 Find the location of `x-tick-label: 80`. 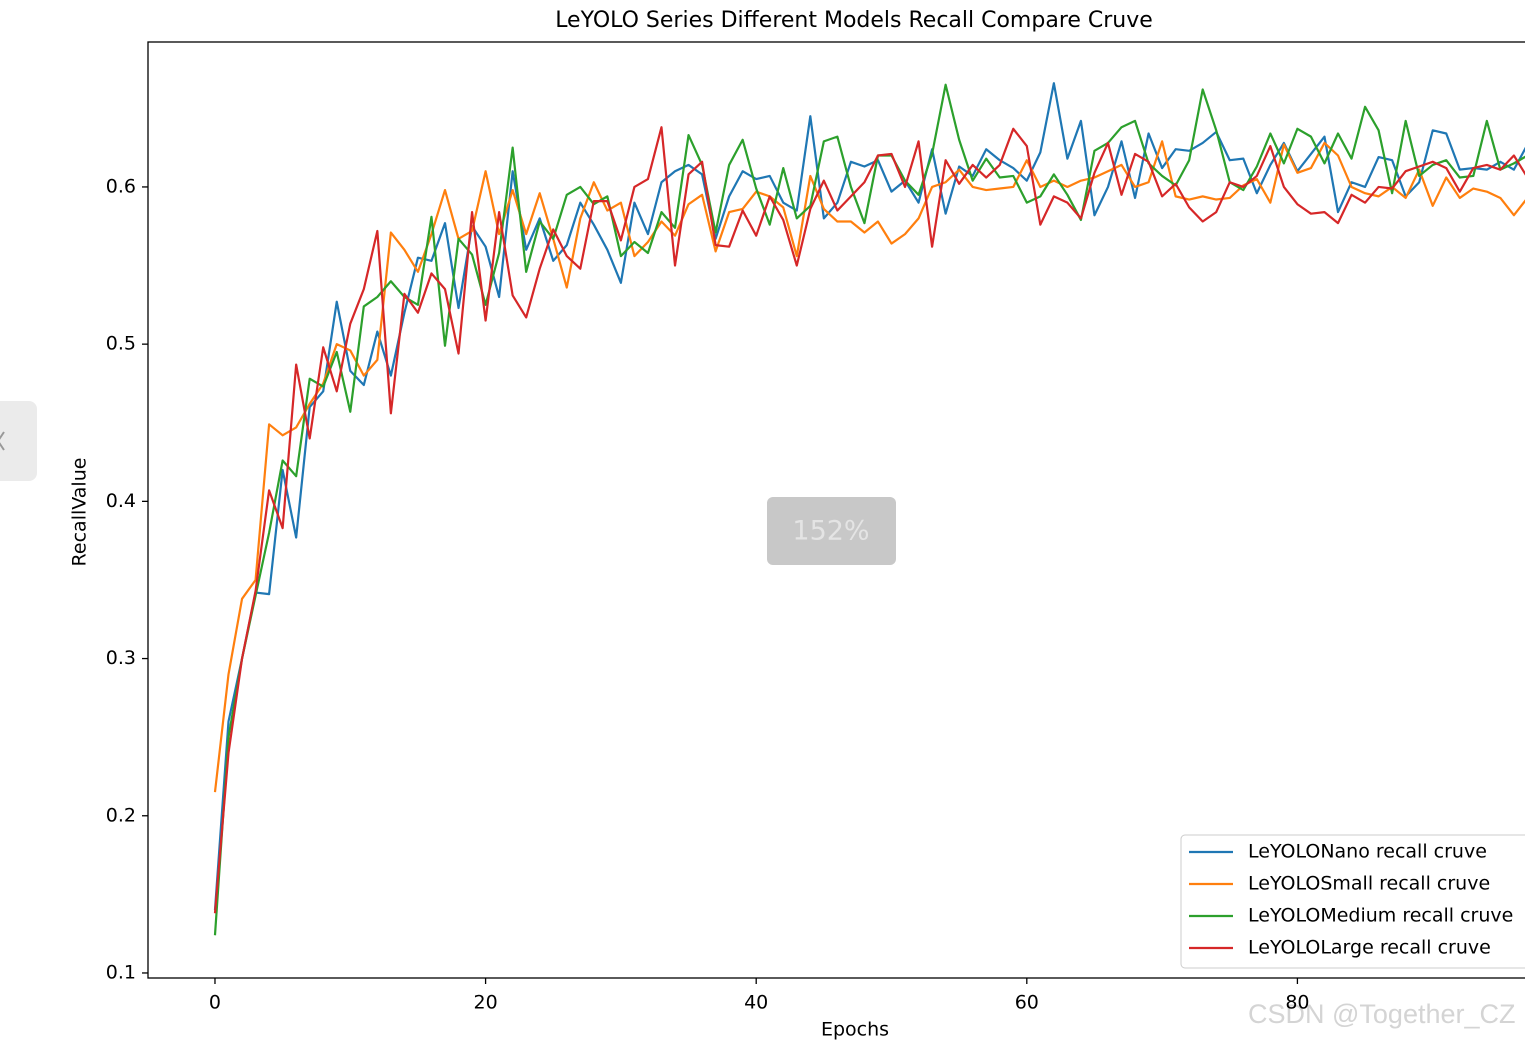

x-tick-label: 80 is located at coordinates (1297, 1003).